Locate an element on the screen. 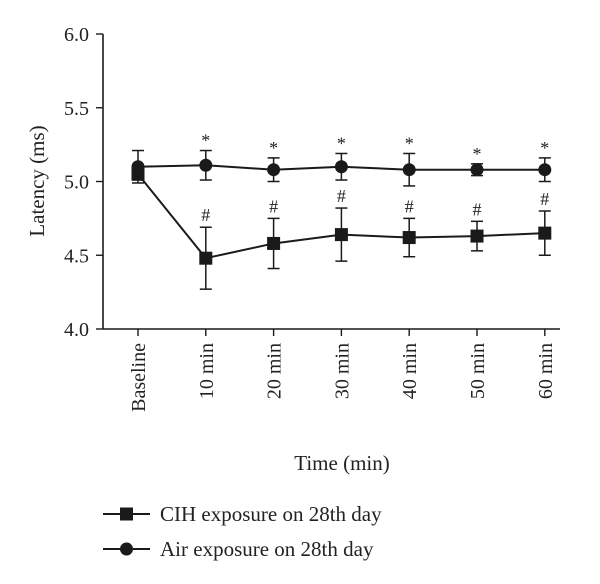 Image resolution: width=600 pixels, height=584 pixels. legend-square-marker is located at coordinates (126, 514).